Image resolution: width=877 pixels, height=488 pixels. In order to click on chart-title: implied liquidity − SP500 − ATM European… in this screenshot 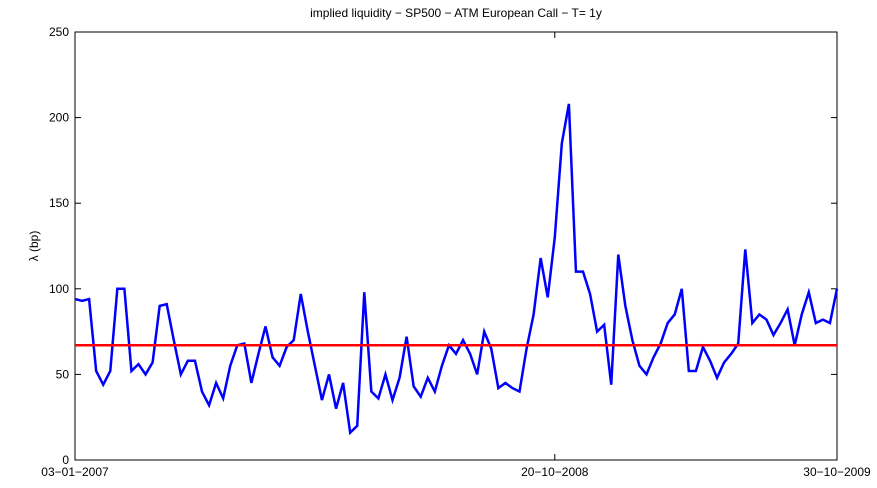, I will do `click(456, 13)`.